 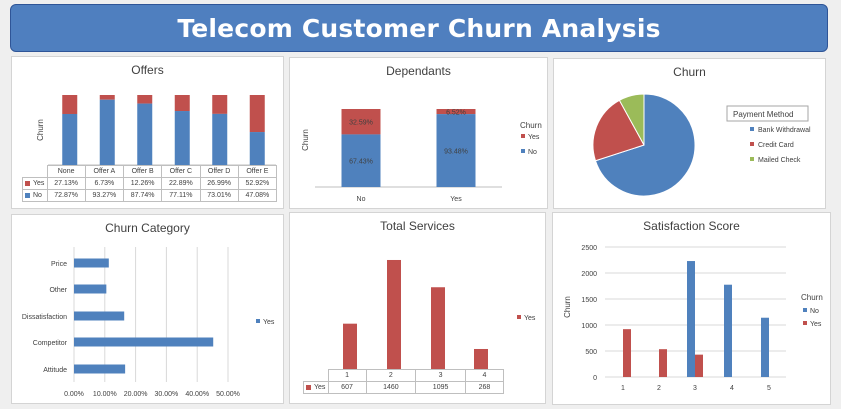 I want to click on dependants-y-axis-label: Churn, so click(x=305, y=140).